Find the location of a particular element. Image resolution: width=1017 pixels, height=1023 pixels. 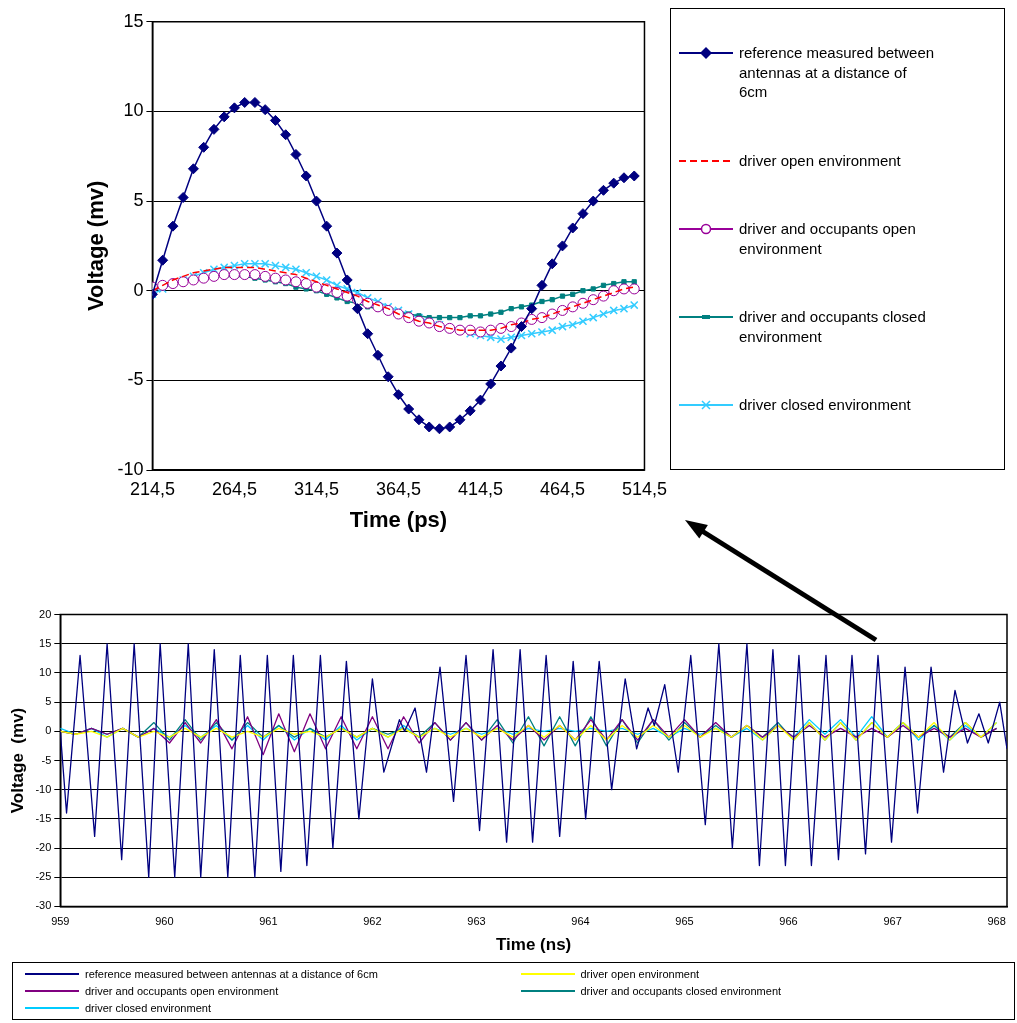

x-tick-label: 963 is located at coordinates (476, 921).